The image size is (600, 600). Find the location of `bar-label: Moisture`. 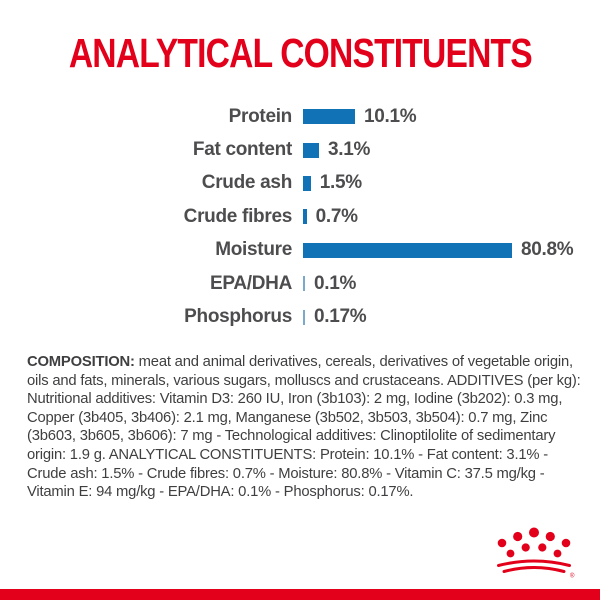

bar-label: Moisture is located at coordinates (253, 250).